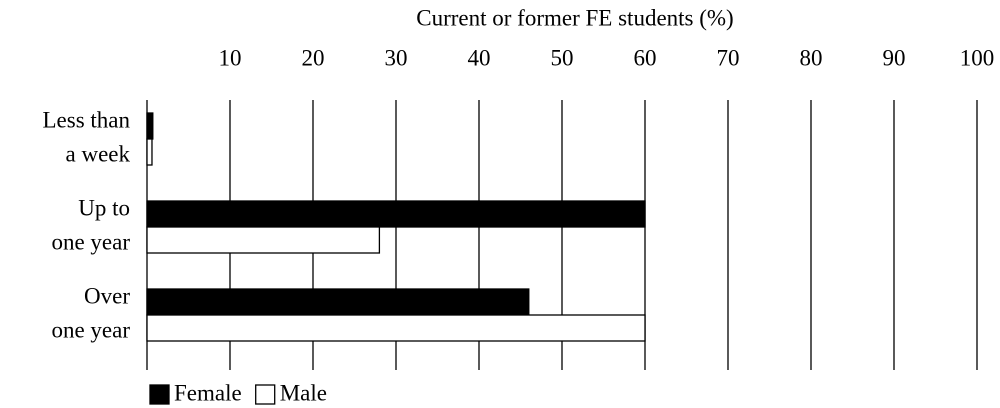 This screenshot has height=408, width=1000. I want to click on x-tick-label: 20, so click(313, 57).